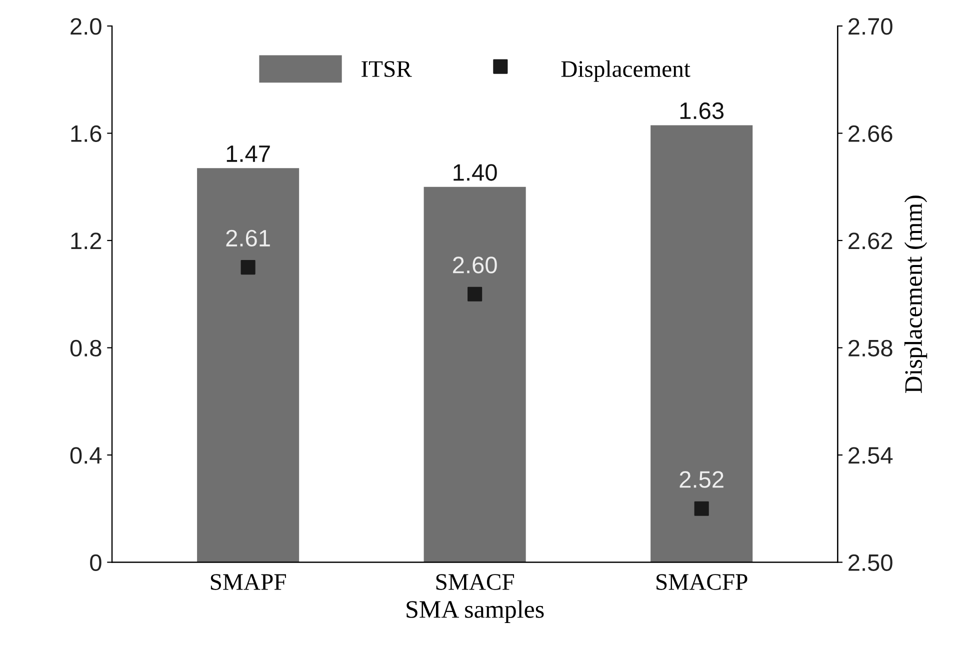 This screenshot has width=974, height=650. I want to click on data-label: 1.47, so click(248, 154).